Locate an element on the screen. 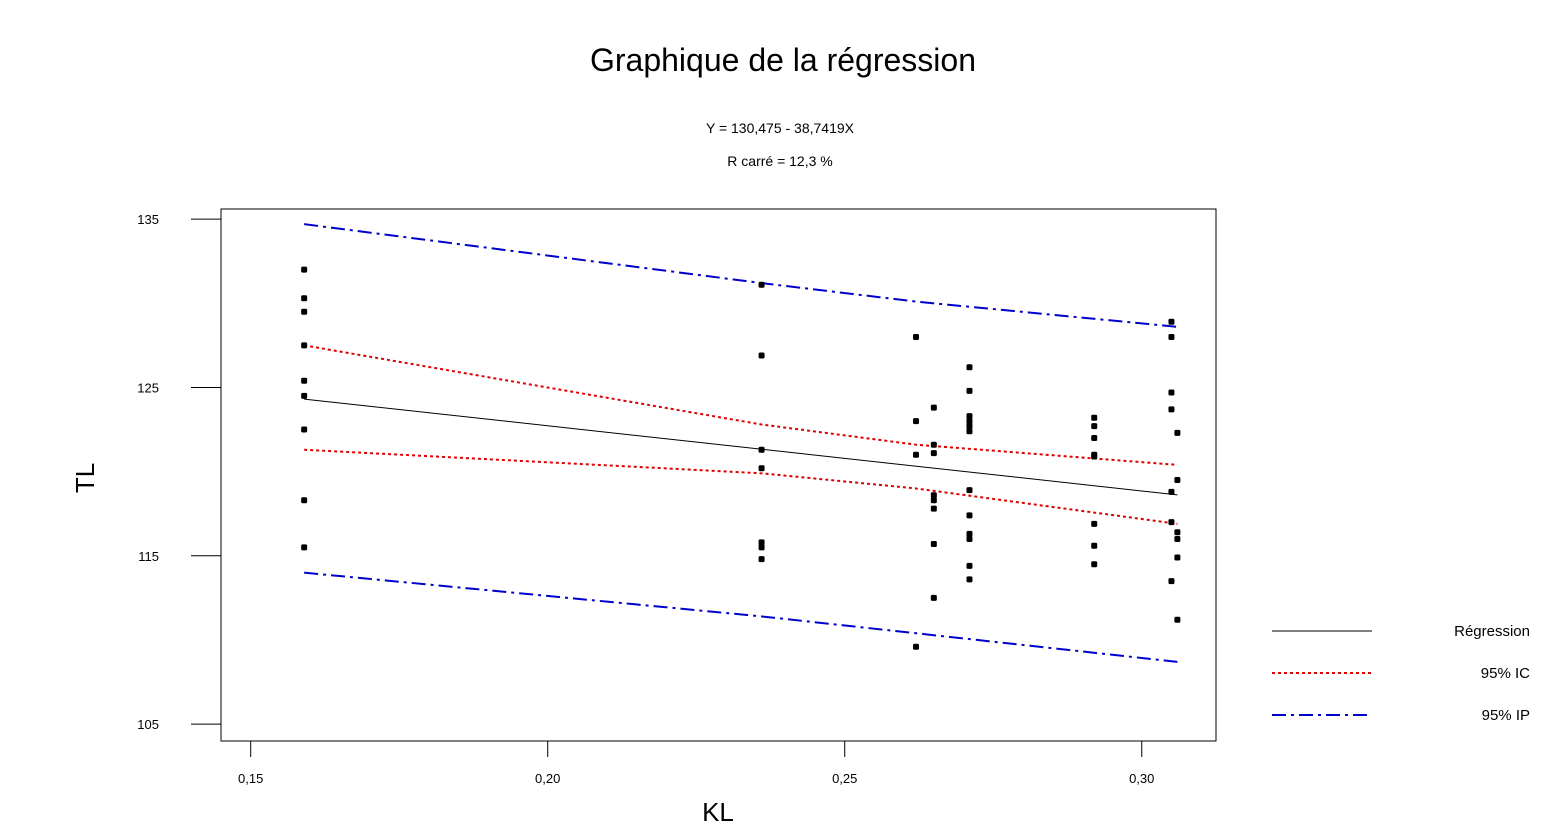 This screenshot has width=1544, height=825. chart-subtitle-equation: Y = 130,475 - 38,7419X is located at coordinates (780, 128).